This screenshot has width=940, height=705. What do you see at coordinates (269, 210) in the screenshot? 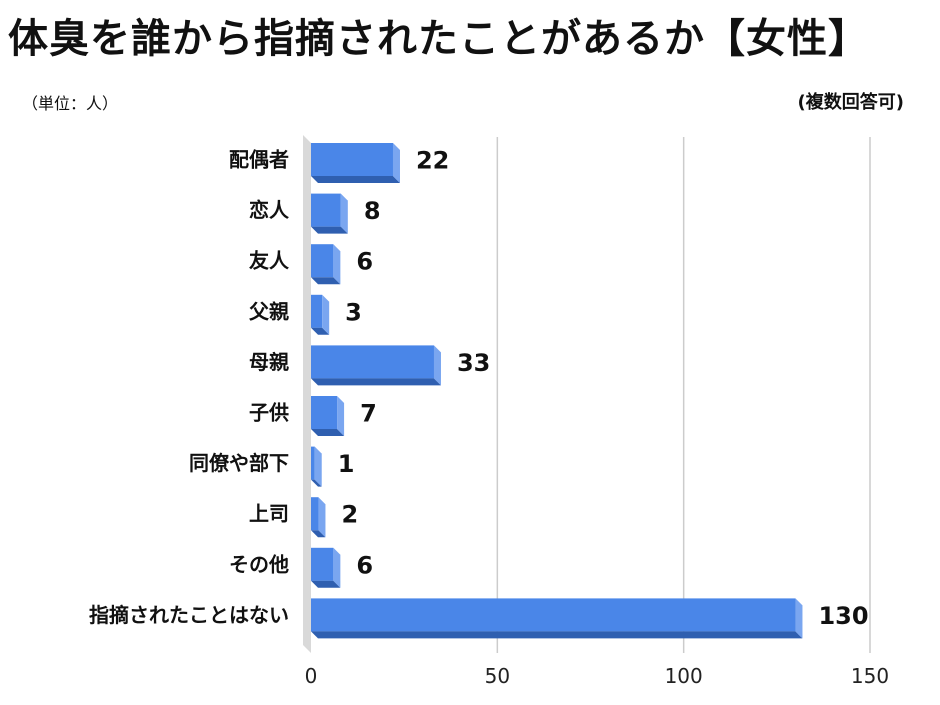
I see `category-label-1: 恋人` at bounding box center [269, 210].